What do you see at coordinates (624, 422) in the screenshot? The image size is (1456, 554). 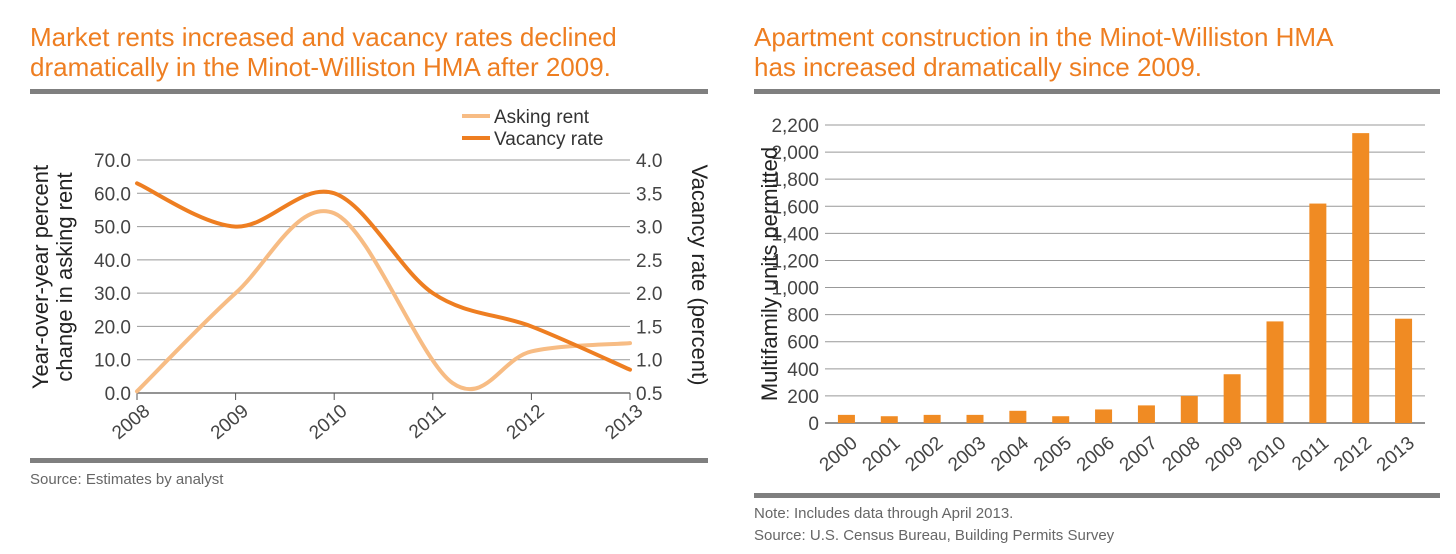 I see `left-x-tick-label: 2013` at bounding box center [624, 422].